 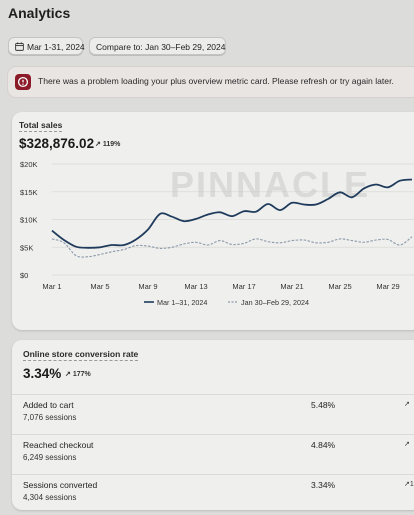 What do you see at coordinates (108, 144) in the screenshot?
I see `total-sales-change: ↗ 119%` at bounding box center [108, 144].